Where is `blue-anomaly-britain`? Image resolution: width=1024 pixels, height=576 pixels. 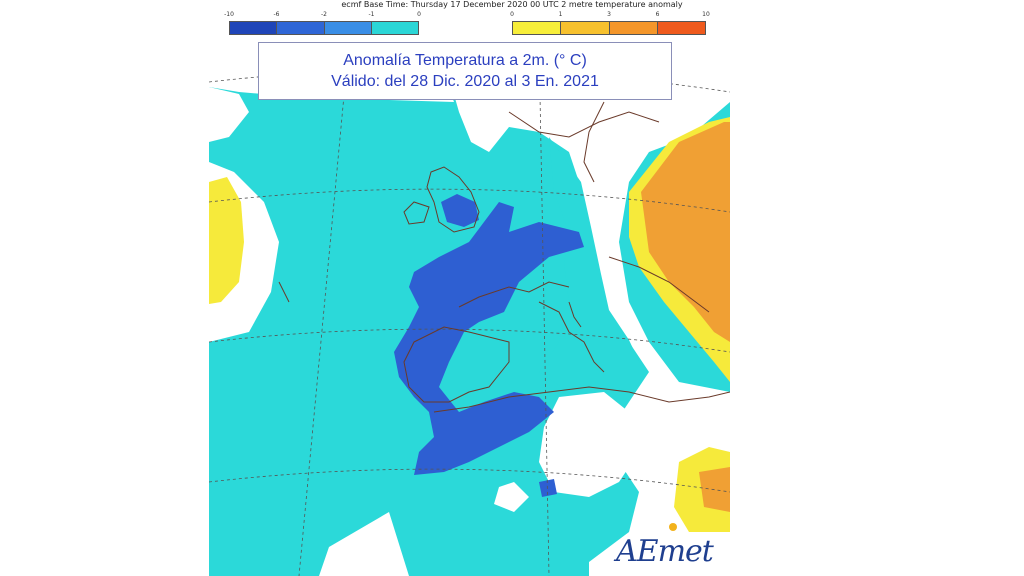
blue-anomaly-britain is located at coordinates (460, 210).